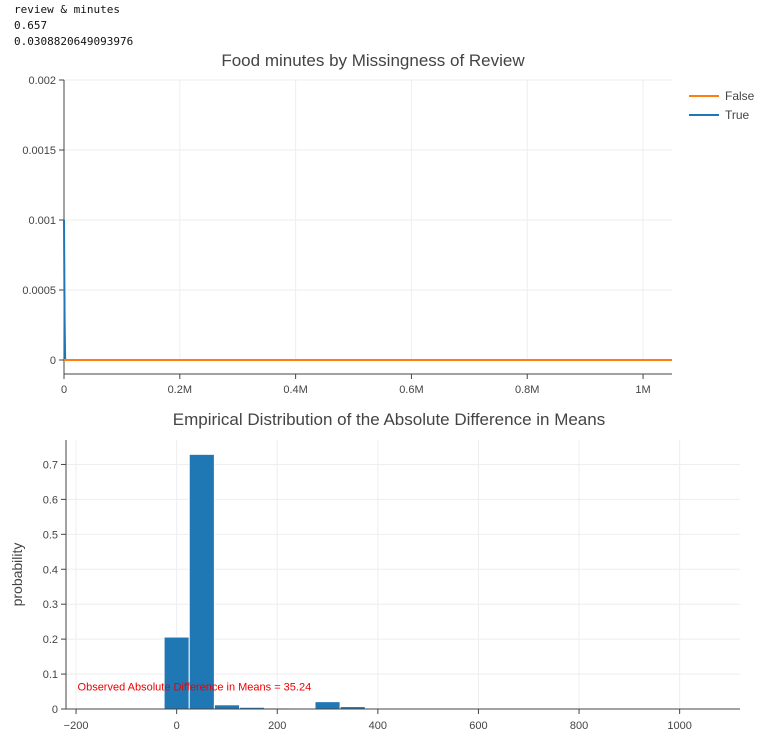 Image resolution: width=770 pixels, height=744 pixels. What do you see at coordinates (277, 726) in the screenshot?
I see `x-tick-label: 200` at bounding box center [277, 726].